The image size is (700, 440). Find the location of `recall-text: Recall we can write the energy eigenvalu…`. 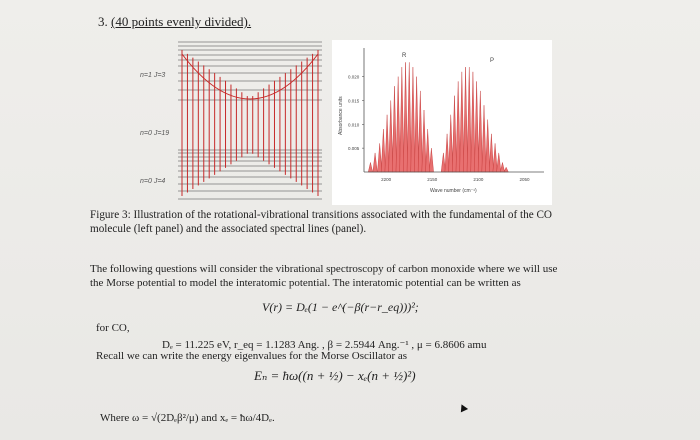

recall-text: Recall we can write the energy eigenvalu… is located at coordinates (252, 356).